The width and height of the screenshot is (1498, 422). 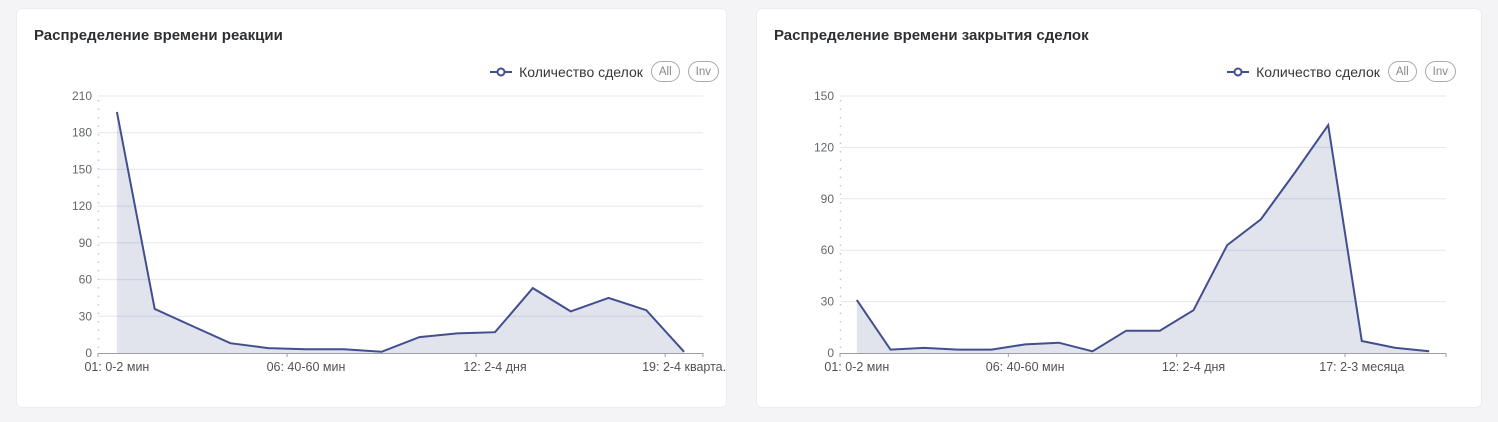 I want to click on y-axis-label: 180, so click(x=82, y=133).